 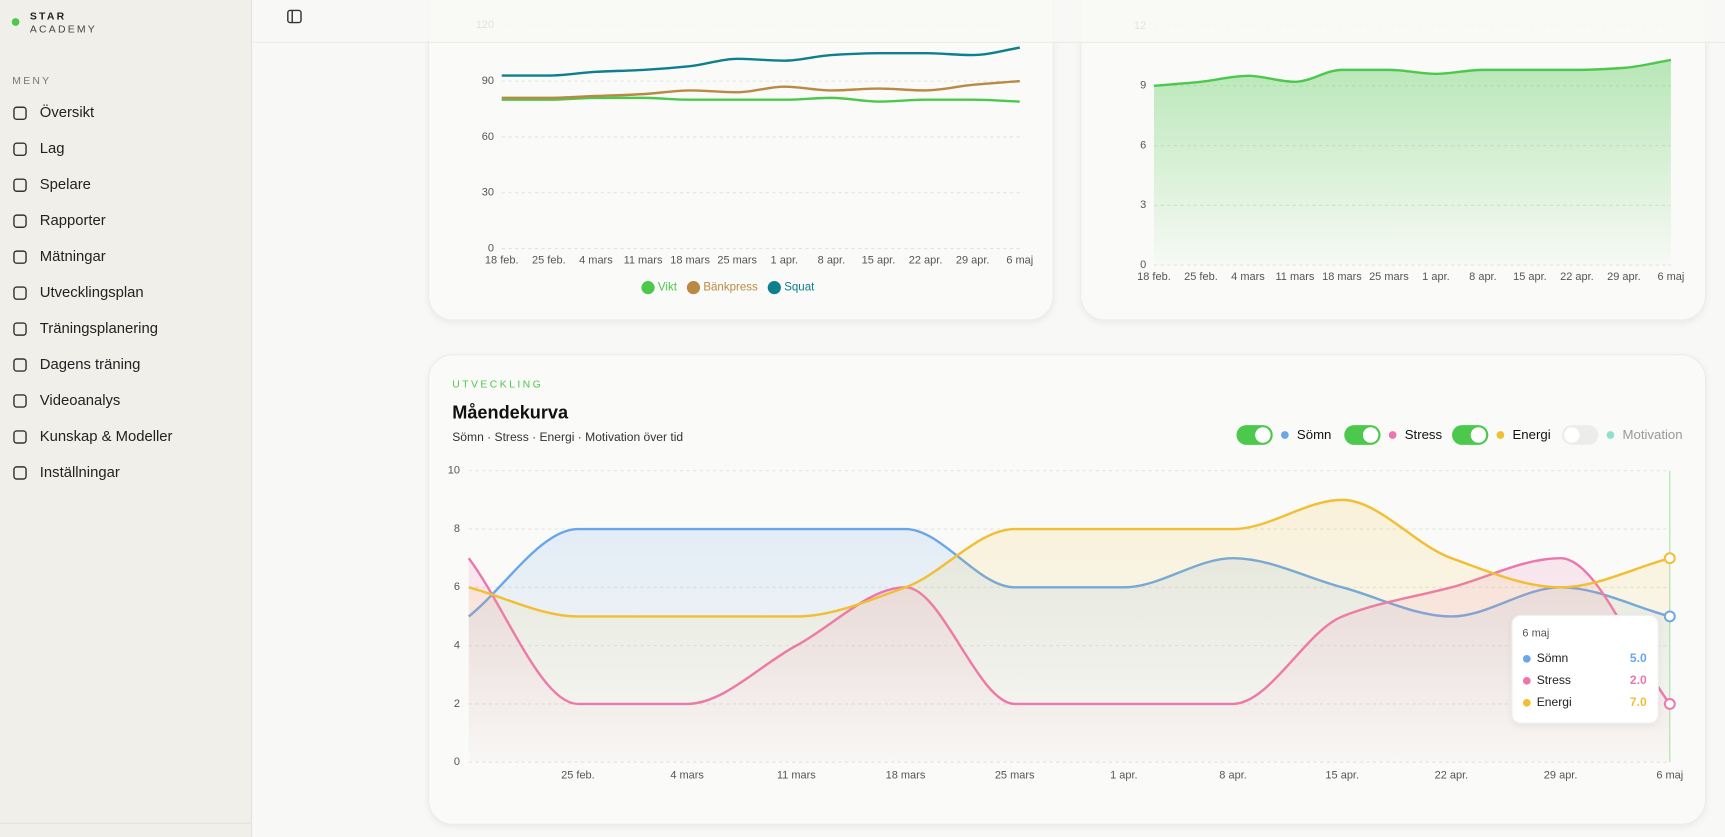 What do you see at coordinates (73, 221) in the screenshot?
I see `nav-label: Rapporter` at bounding box center [73, 221].